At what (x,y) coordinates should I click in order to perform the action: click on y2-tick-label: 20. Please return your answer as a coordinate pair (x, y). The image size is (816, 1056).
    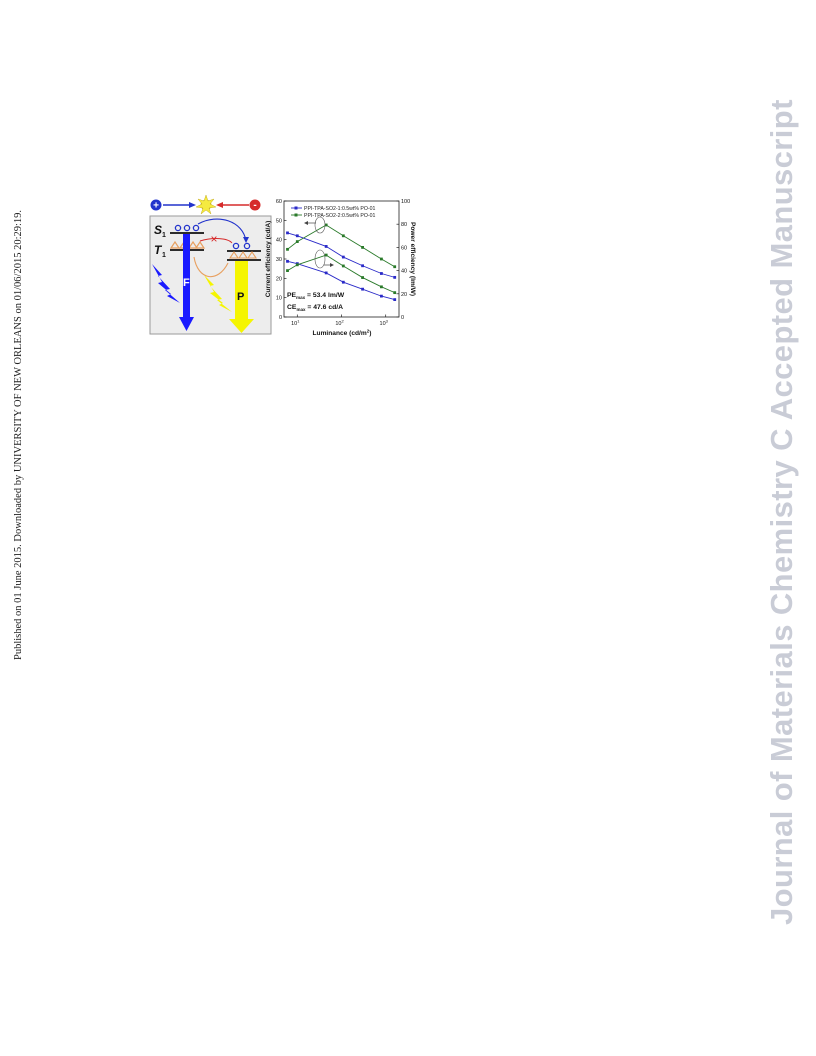
    Looking at the image, I should click on (404, 295).